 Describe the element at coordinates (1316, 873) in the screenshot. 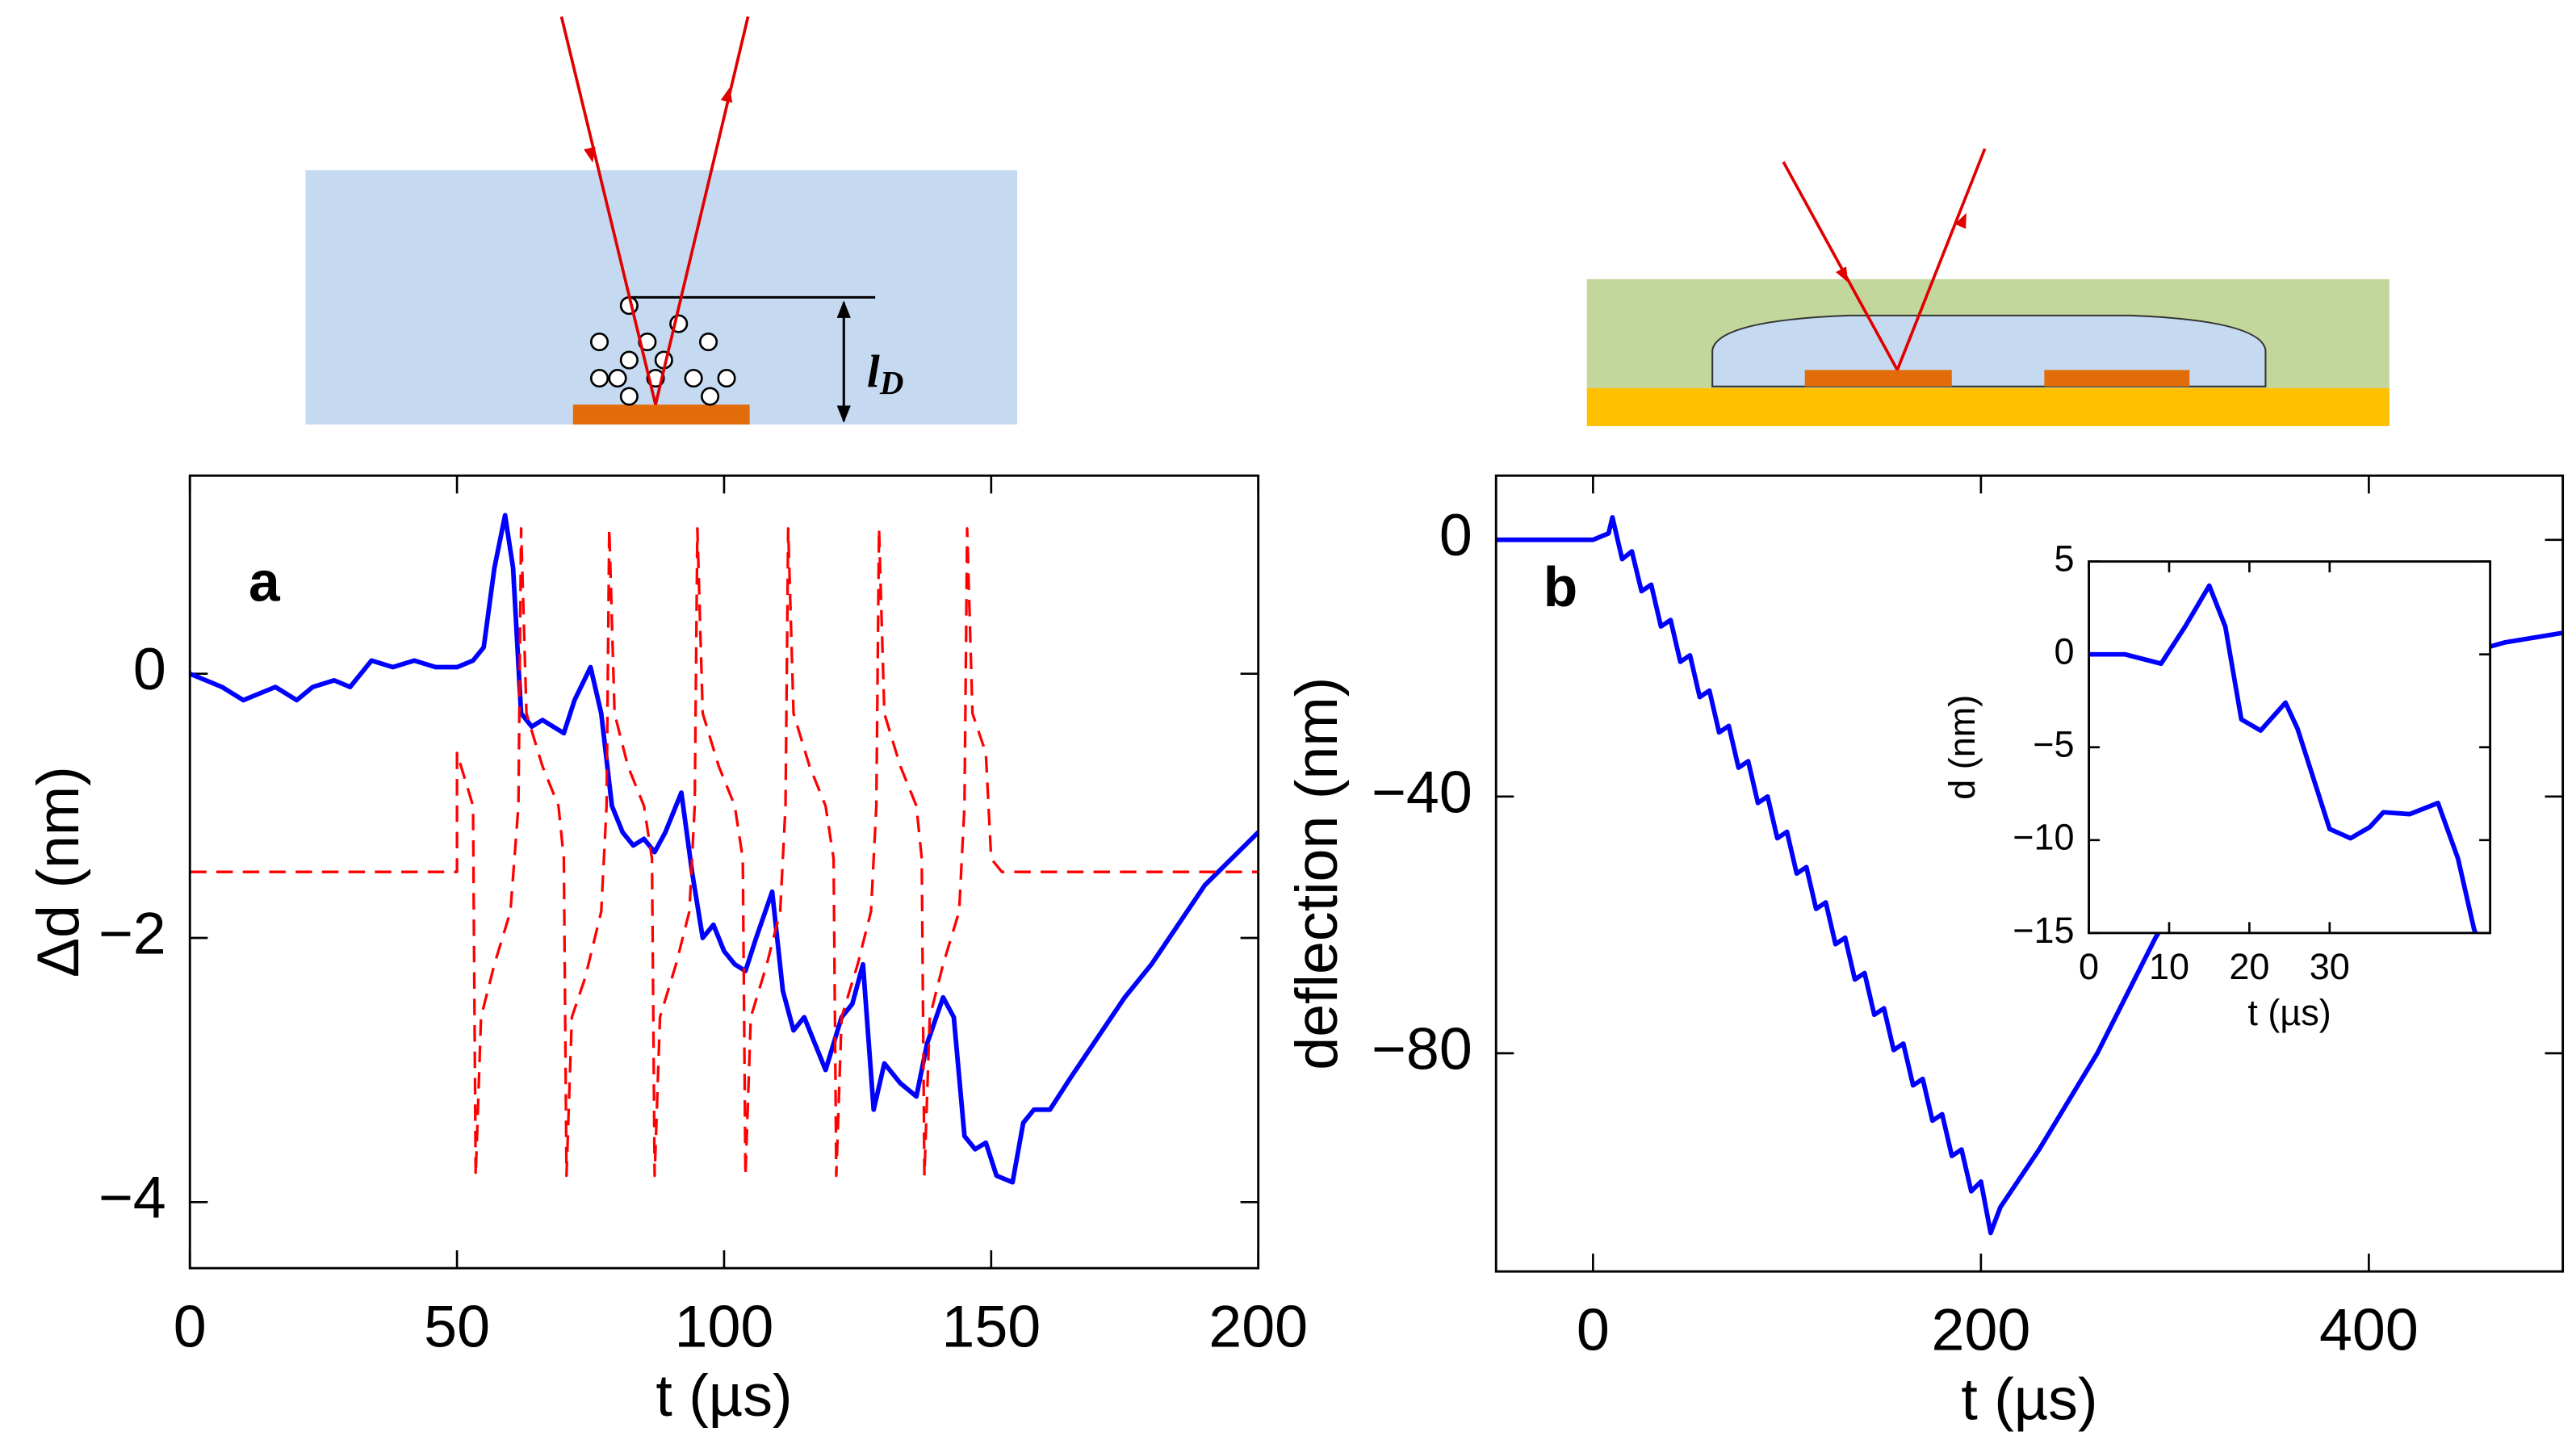

I see `y-axis-label: deflection (nm)` at that location.